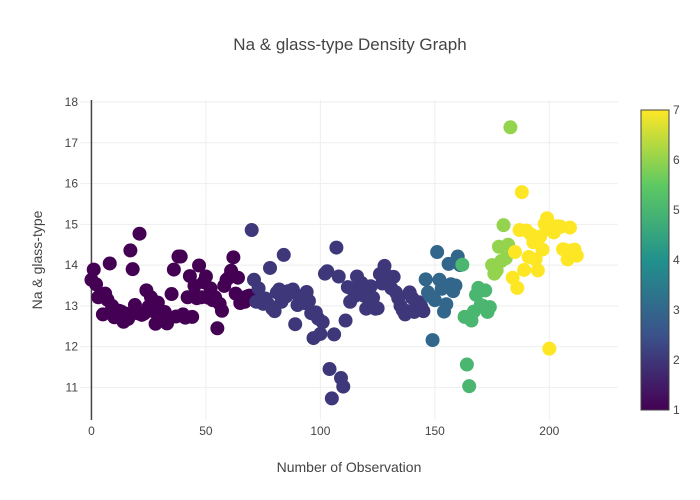  I want to click on colorbar-tick-label: 3, so click(676, 310).